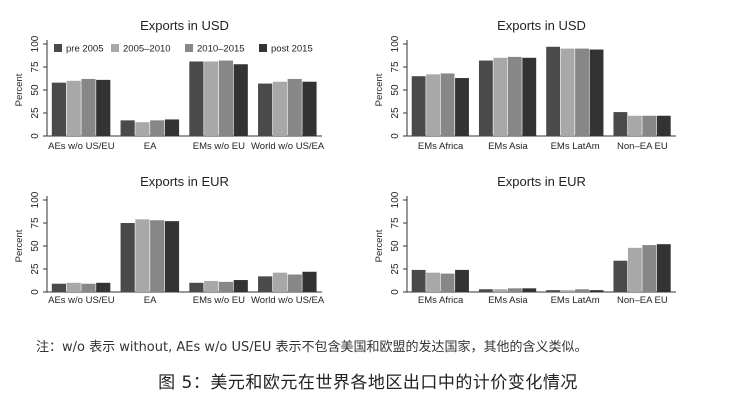 This screenshot has width=736, height=407. What do you see at coordinates (395, 223) in the screenshot?
I see `y-tick-label: 75` at bounding box center [395, 223].